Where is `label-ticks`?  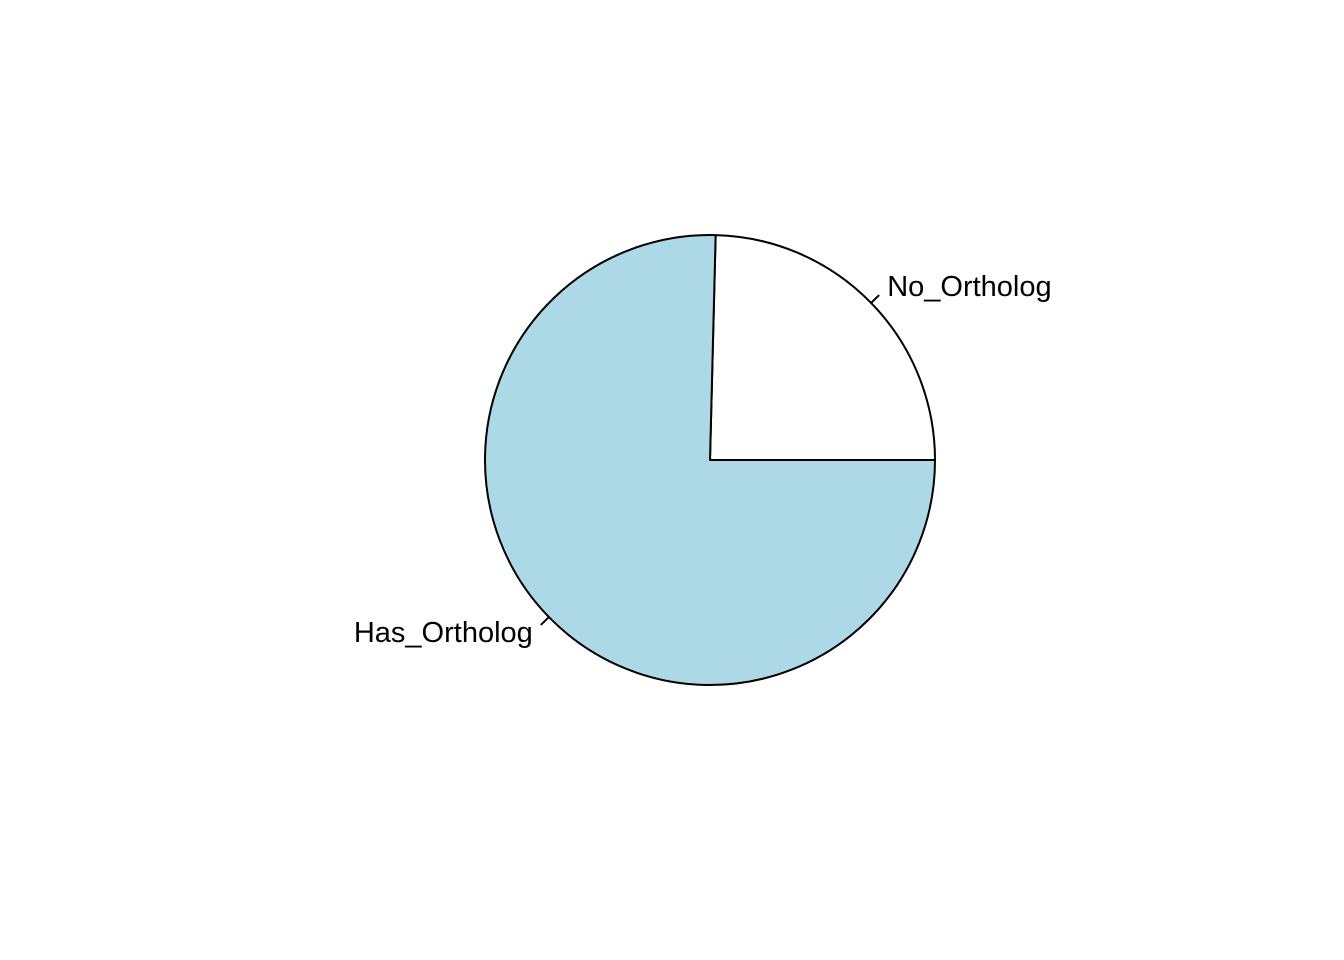 label-ticks is located at coordinates (710, 460).